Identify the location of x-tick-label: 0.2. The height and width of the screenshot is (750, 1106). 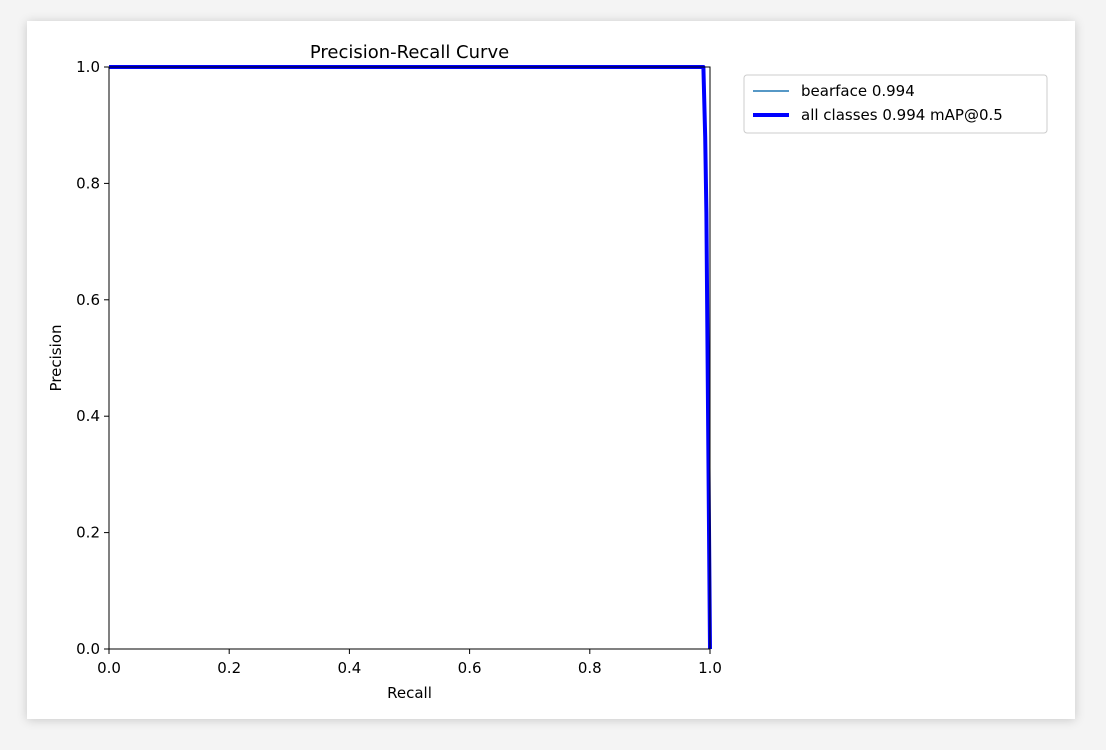
(229, 668).